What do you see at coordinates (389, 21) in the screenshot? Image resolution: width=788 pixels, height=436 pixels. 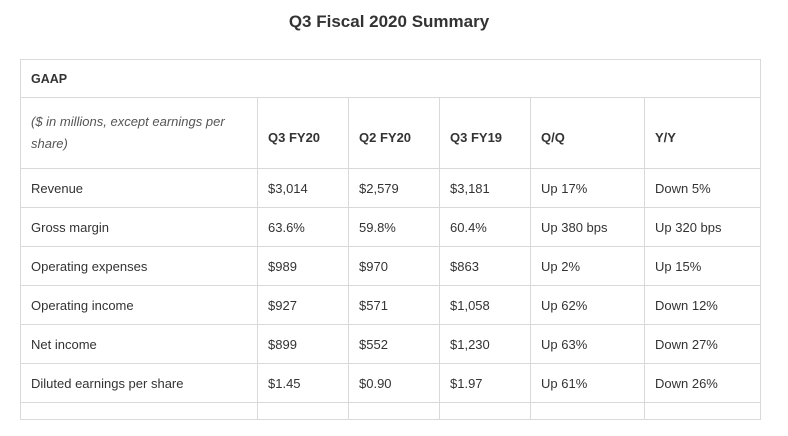 I see `page-title: Q3 Fiscal 2020 Summary` at bounding box center [389, 21].